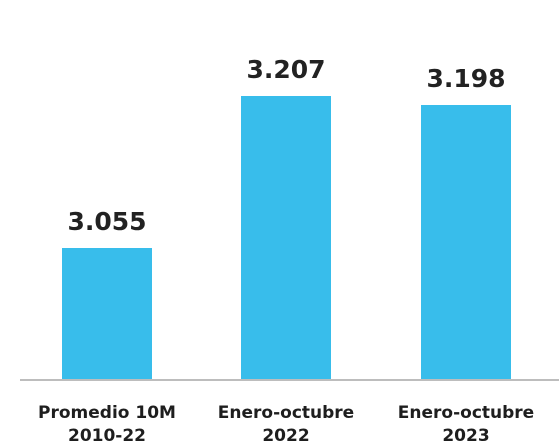 This screenshot has width=559, height=448. Describe the element at coordinates (107, 436) in the screenshot. I see `x-tick-label-line: 2010-22` at that location.